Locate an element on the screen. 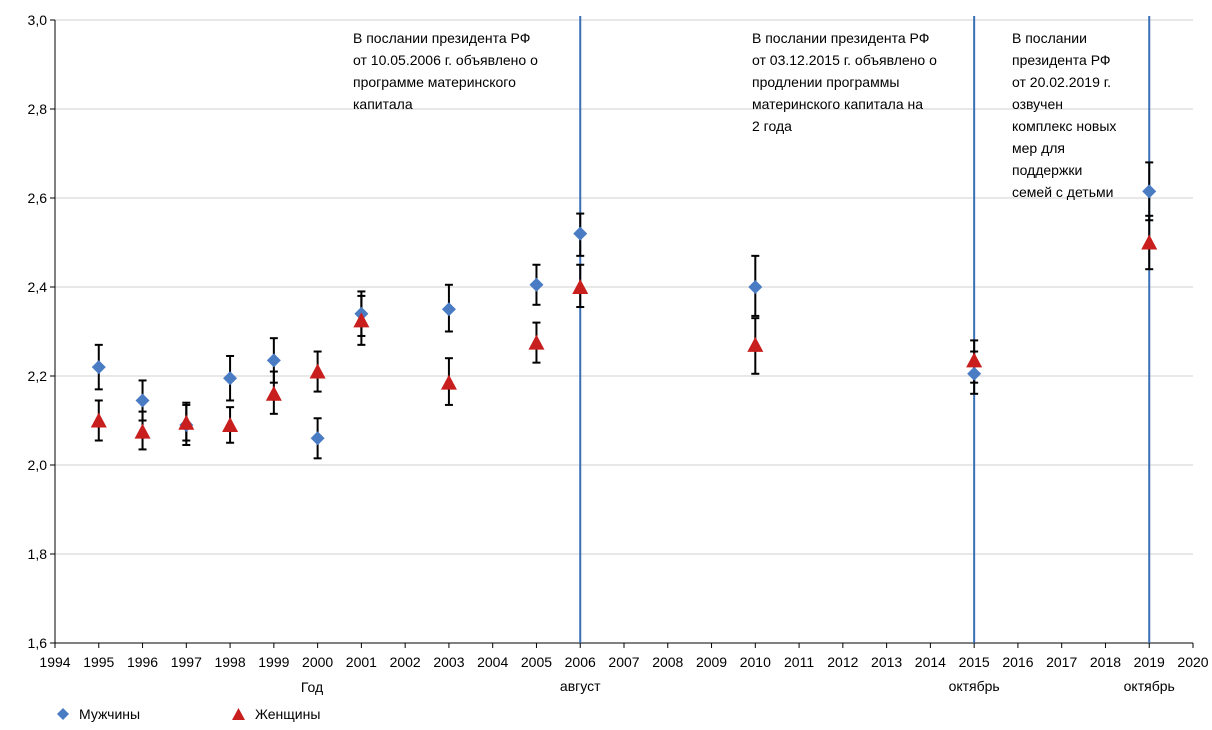  x-tick-label: 2001 is located at coordinates (361, 662).